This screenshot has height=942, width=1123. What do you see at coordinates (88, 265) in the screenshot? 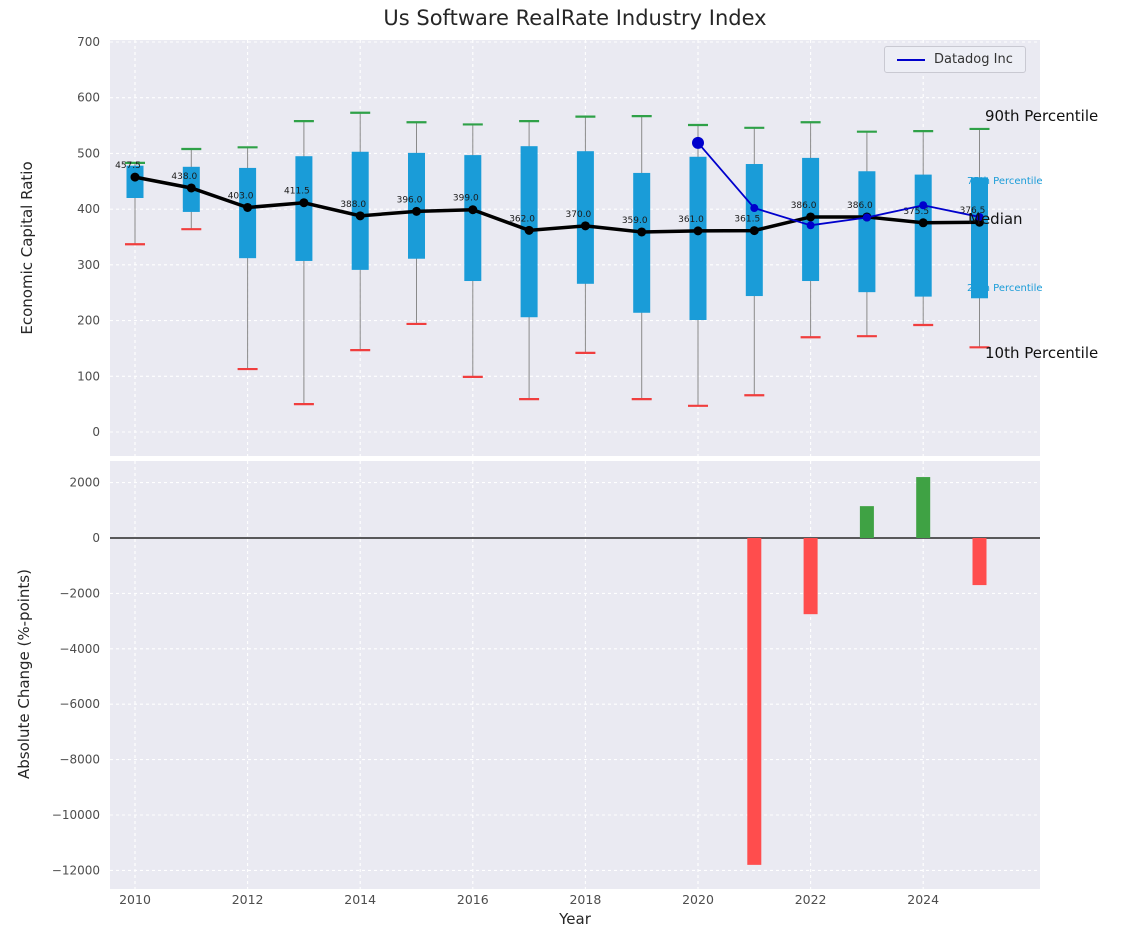
I see `top-y-tick-label: 300` at bounding box center [88, 265].